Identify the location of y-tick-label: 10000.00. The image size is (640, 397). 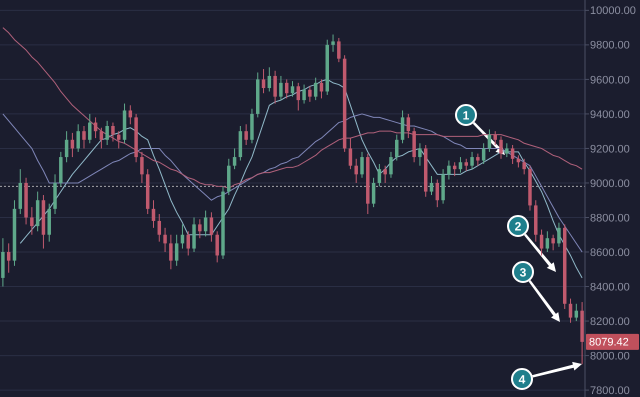
(613, 11).